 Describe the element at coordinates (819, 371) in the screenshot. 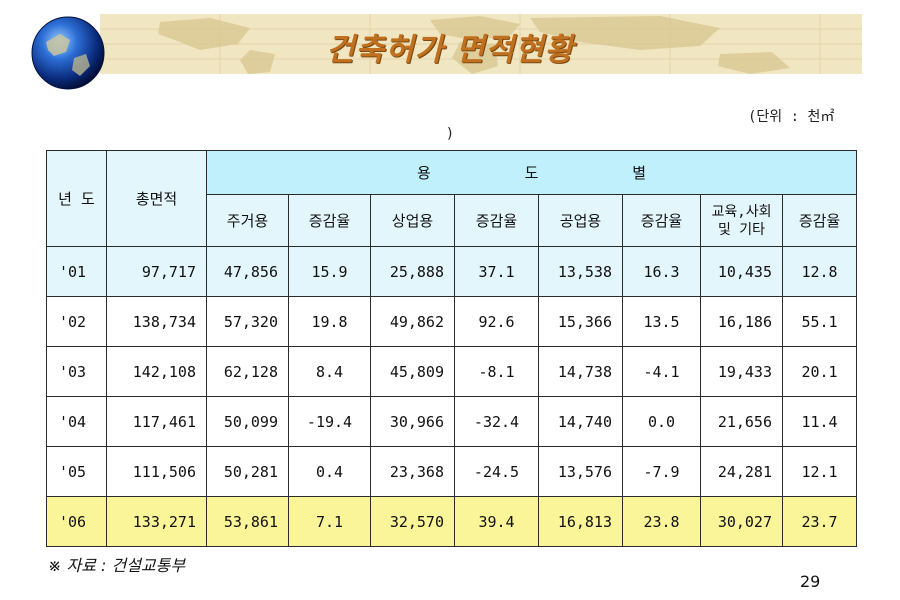

I see `cell-education-rate: 20.1` at that location.